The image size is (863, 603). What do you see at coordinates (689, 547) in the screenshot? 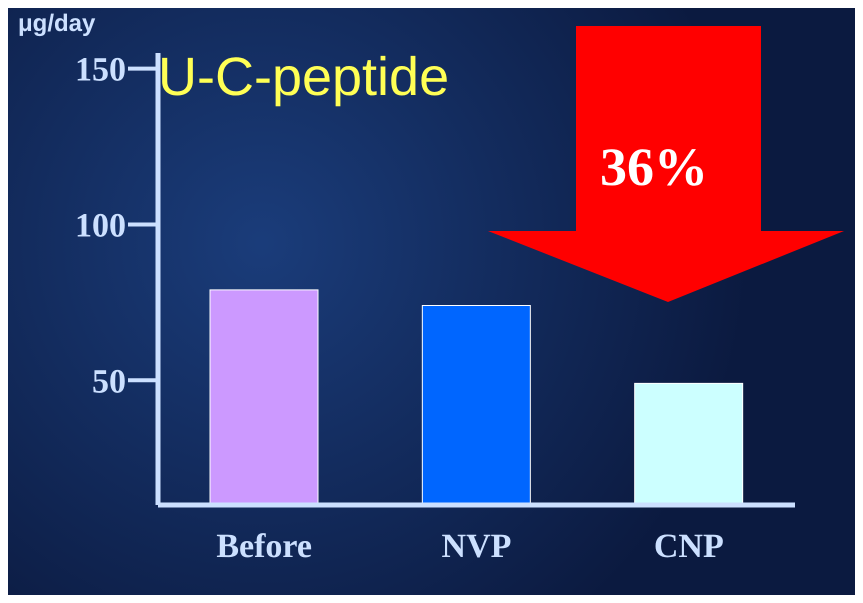
I see `x-tick-label: CNP` at bounding box center [689, 547].